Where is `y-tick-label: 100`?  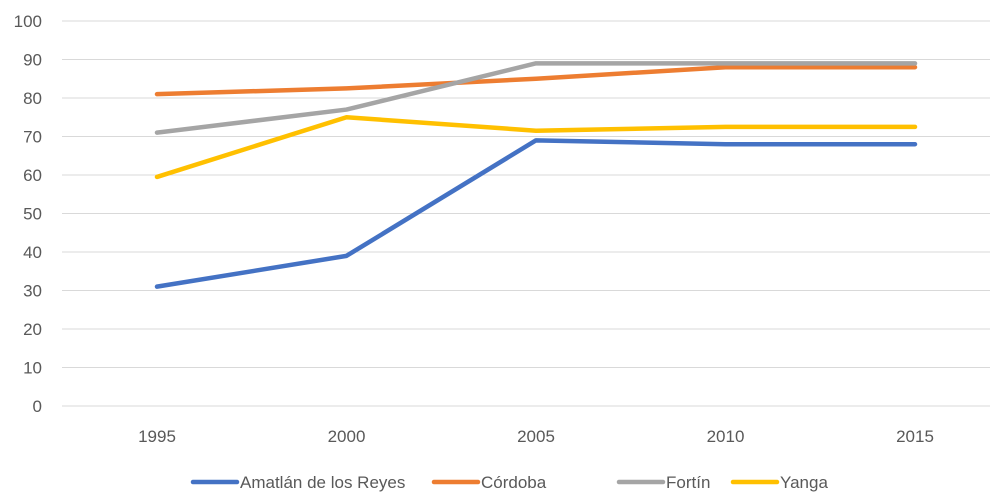 y-tick-label: 100 is located at coordinates (28, 21).